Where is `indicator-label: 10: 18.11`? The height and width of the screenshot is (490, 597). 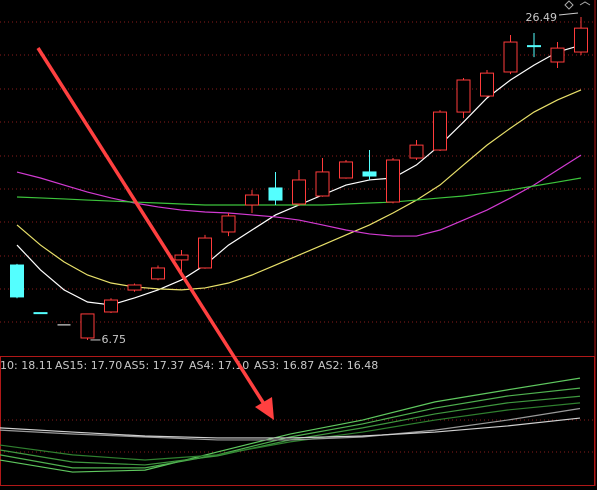 indicator-label: 10: 18.11 is located at coordinates (26, 365).